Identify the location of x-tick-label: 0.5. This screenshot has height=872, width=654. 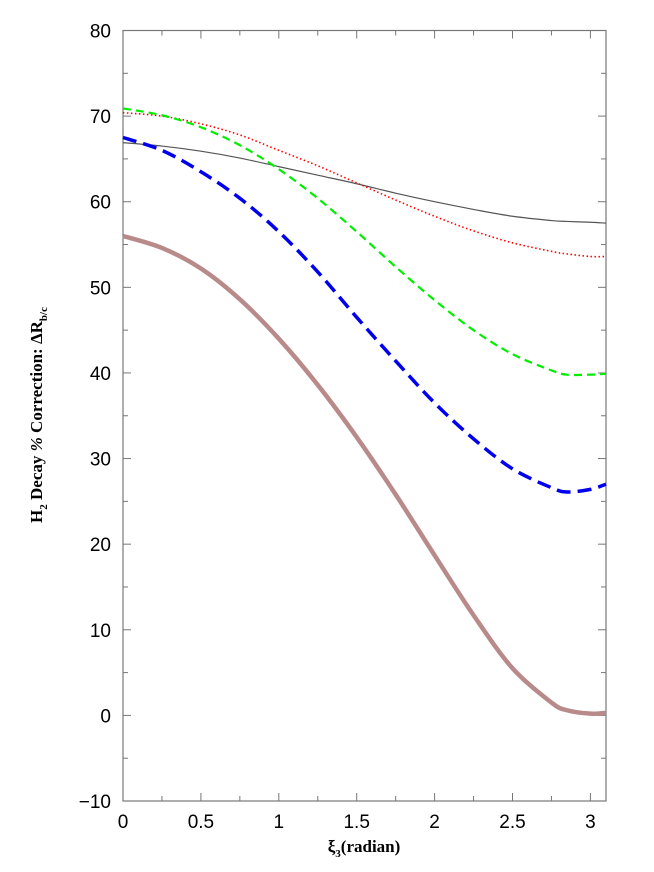
(201, 822).